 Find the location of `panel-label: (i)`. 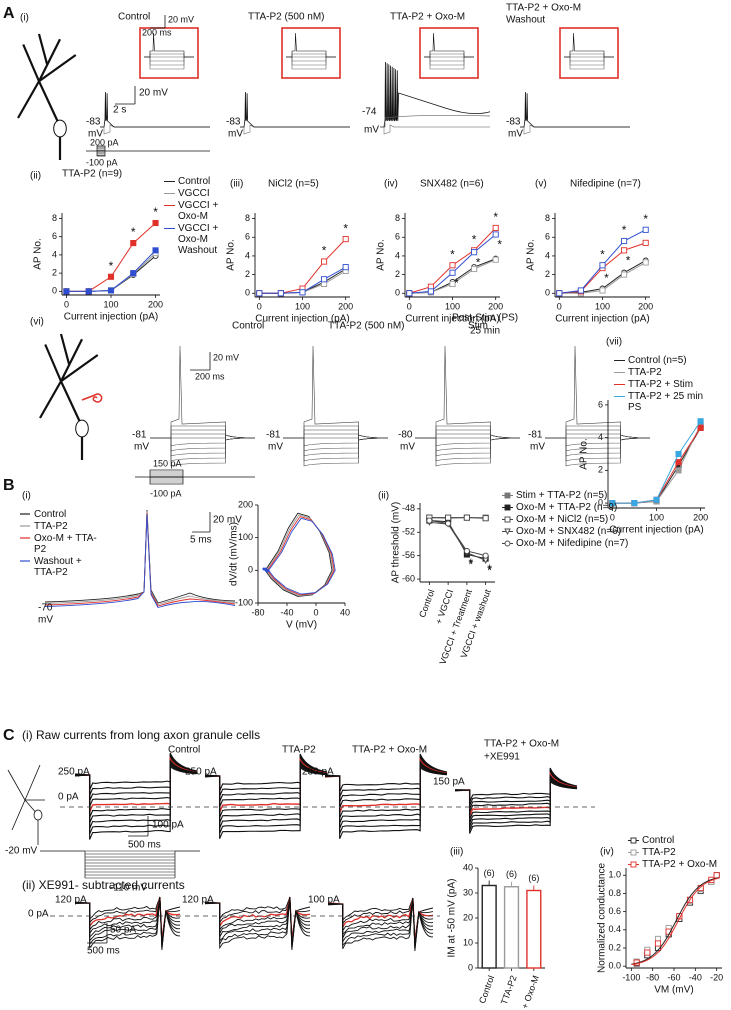

panel-label: (i) is located at coordinates (26, 496).